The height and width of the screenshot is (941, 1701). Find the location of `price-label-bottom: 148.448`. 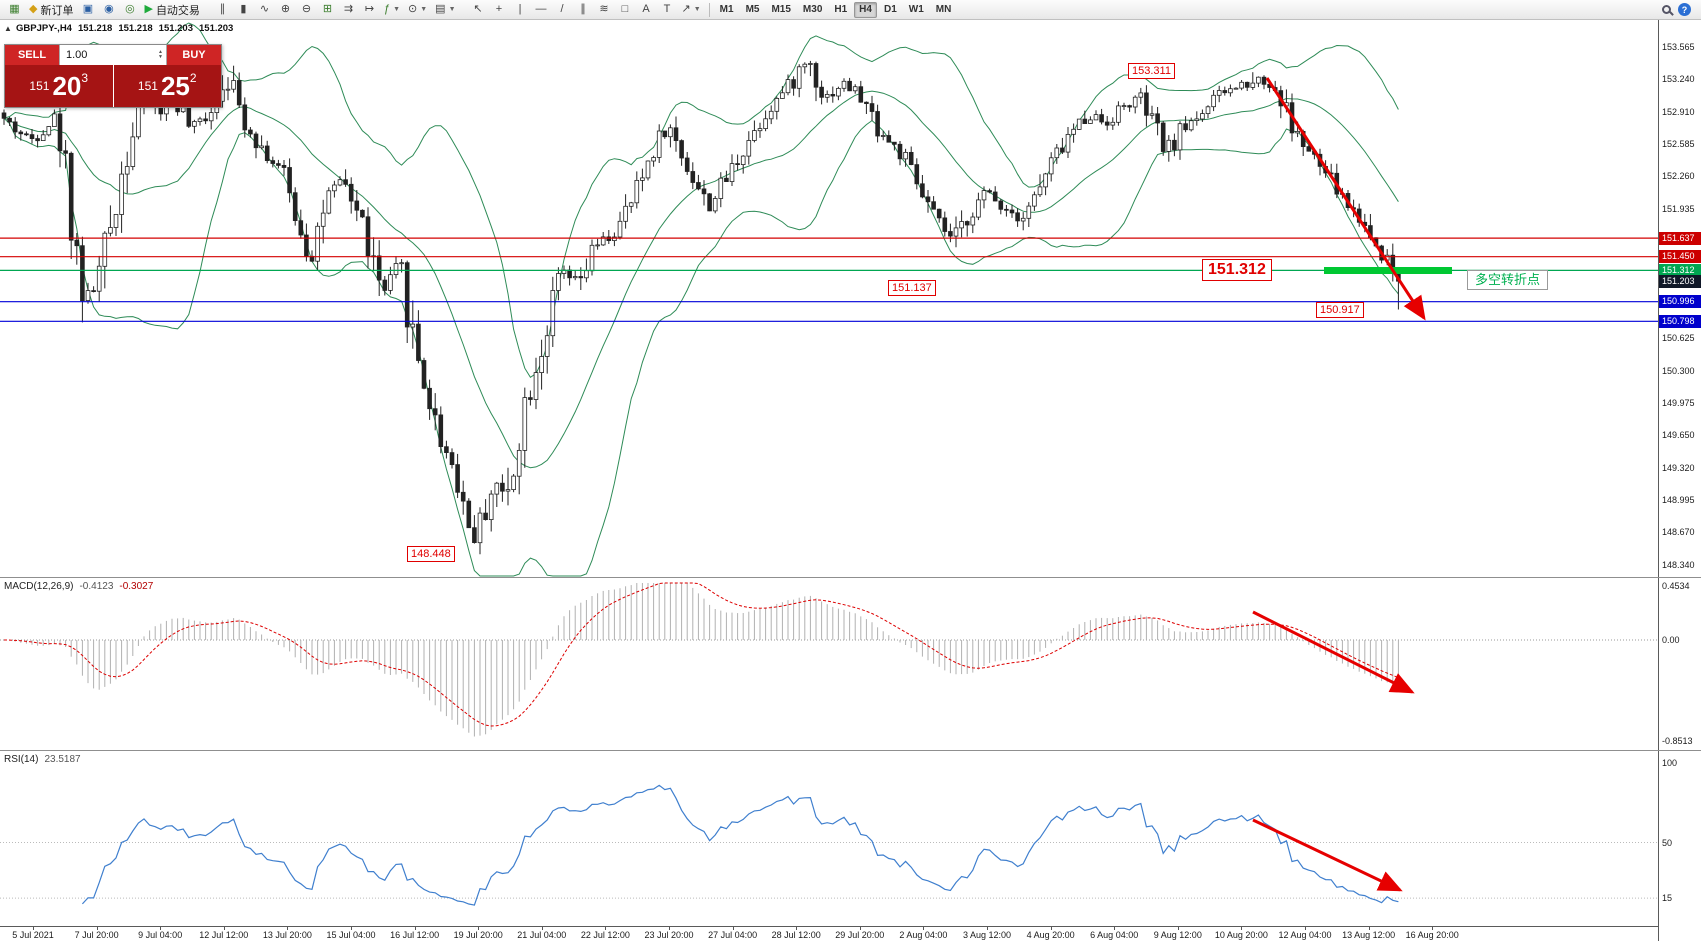

price-label-bottom: 148.448 is located at coordinates (431, 554).